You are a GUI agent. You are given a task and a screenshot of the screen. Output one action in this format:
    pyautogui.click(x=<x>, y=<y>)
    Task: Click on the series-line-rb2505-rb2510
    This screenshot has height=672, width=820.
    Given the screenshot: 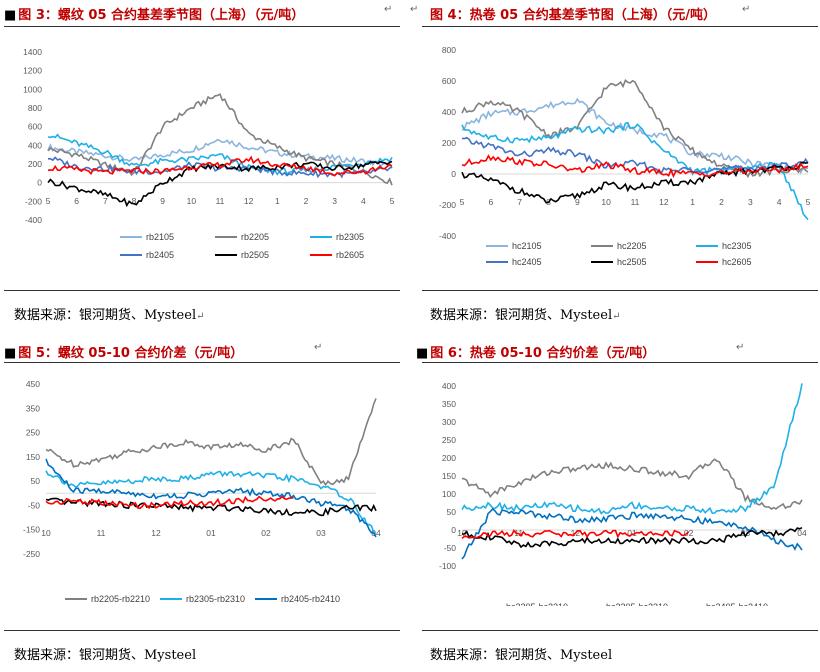 What is the action you would take?
    pyautogui.click(x=211, y=507)
    